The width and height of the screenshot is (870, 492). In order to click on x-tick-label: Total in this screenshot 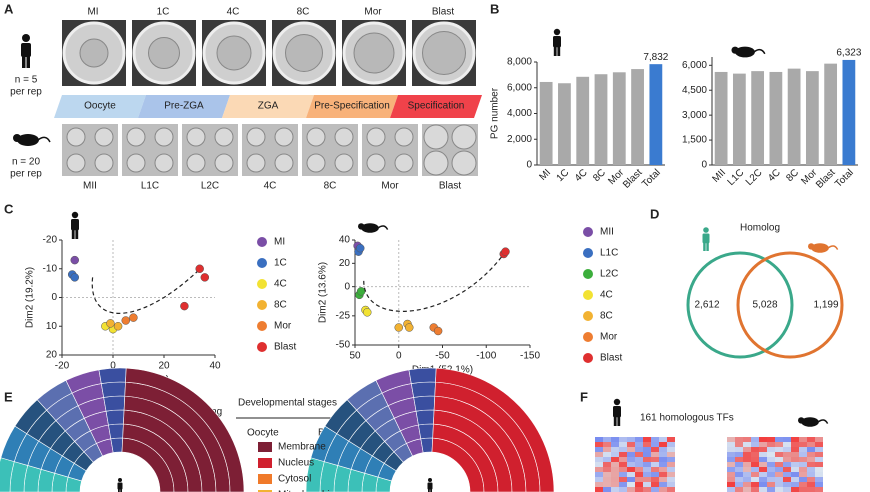, I will do `click(844, 178)`.